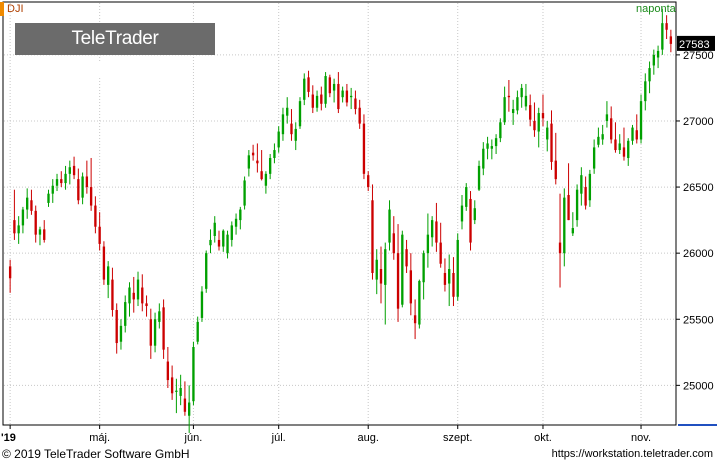 Image resolution: width=717 pixels, height=468 pixels. I want to click on y-tick-label: 25500, so click(698, 320).